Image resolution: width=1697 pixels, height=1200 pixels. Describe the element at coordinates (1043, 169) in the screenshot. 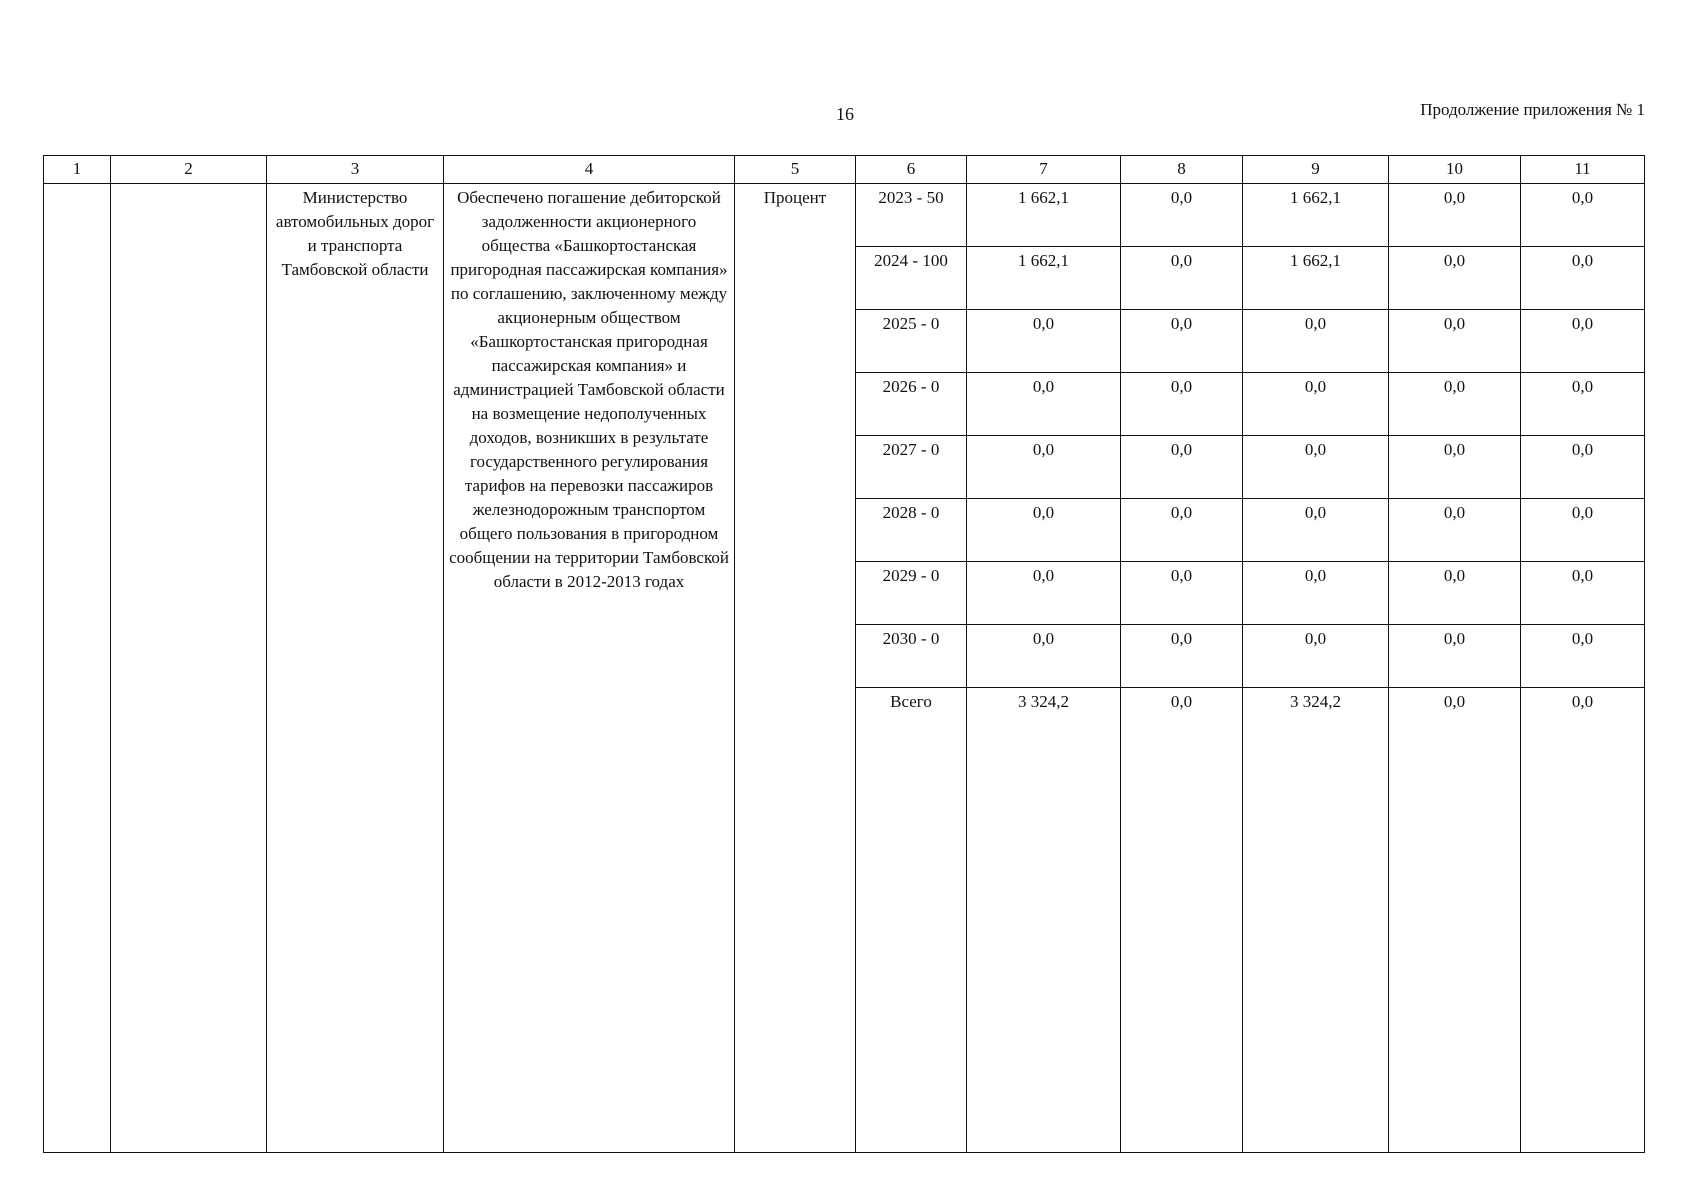

I see `column-header: 7` at that location.